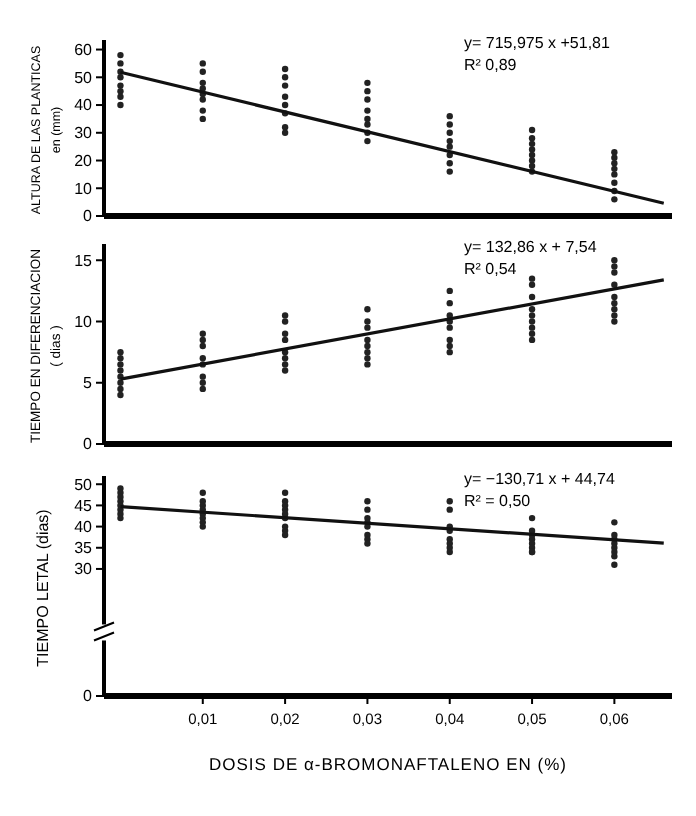  Describe the element at coordinates (88, 383) in the screenshot. I see `y-tick-label: 5` at that location.